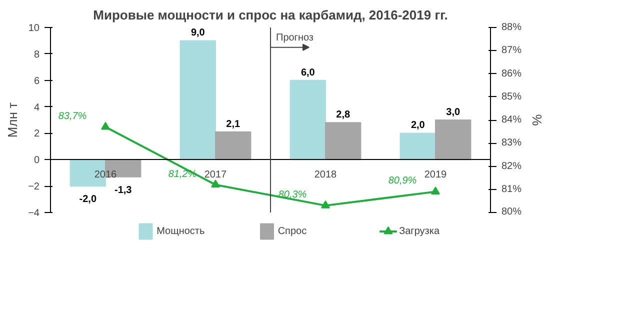 The height and width of the screenshot is (321, 624). Describe the element at coordinates (12, 120) in the screenshot. I see `y-axis-title: Млн т` at that location.